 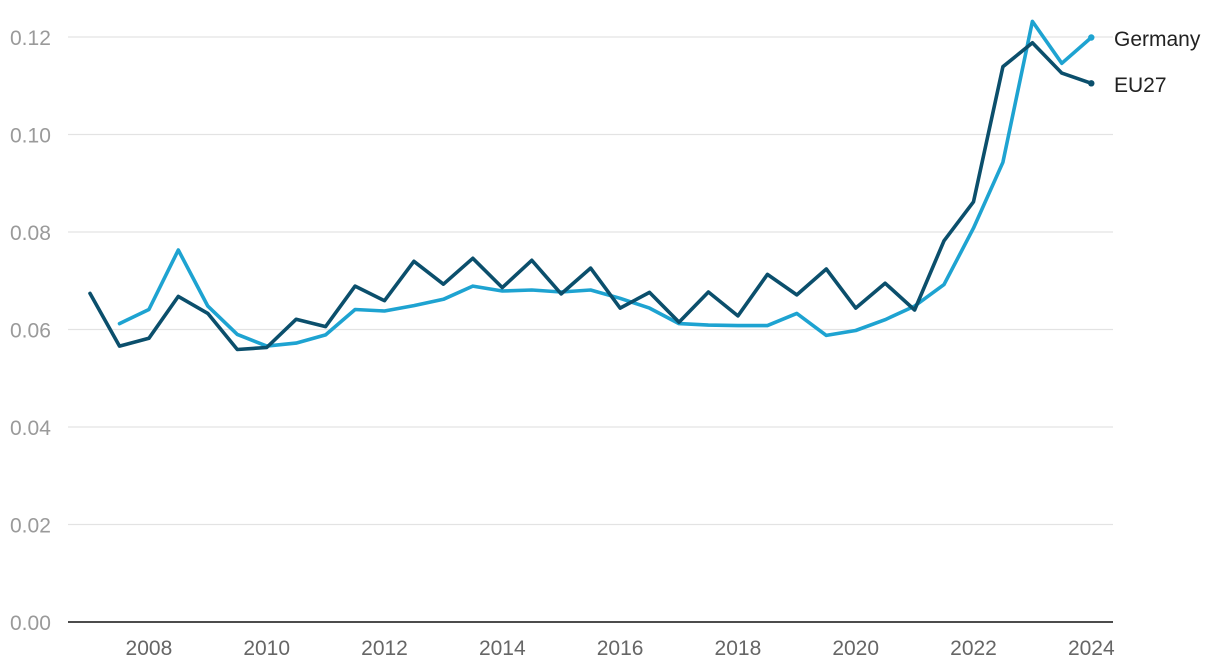 I want to click on series-end-marker-germany, so click(x=1091, y=37).